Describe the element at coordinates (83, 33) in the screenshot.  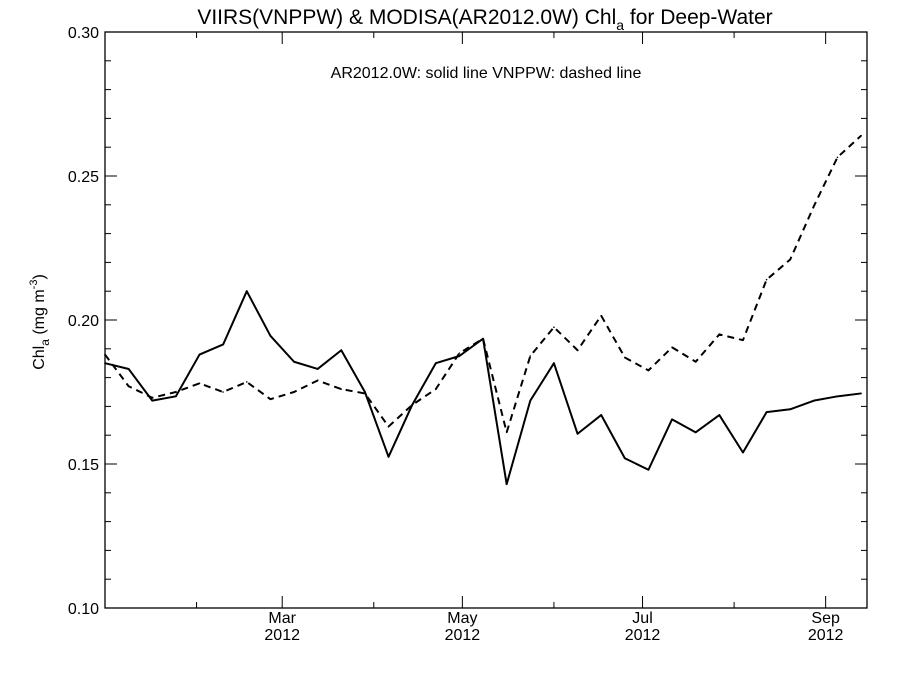
I see `y-tick-label: 0.30` at that location.